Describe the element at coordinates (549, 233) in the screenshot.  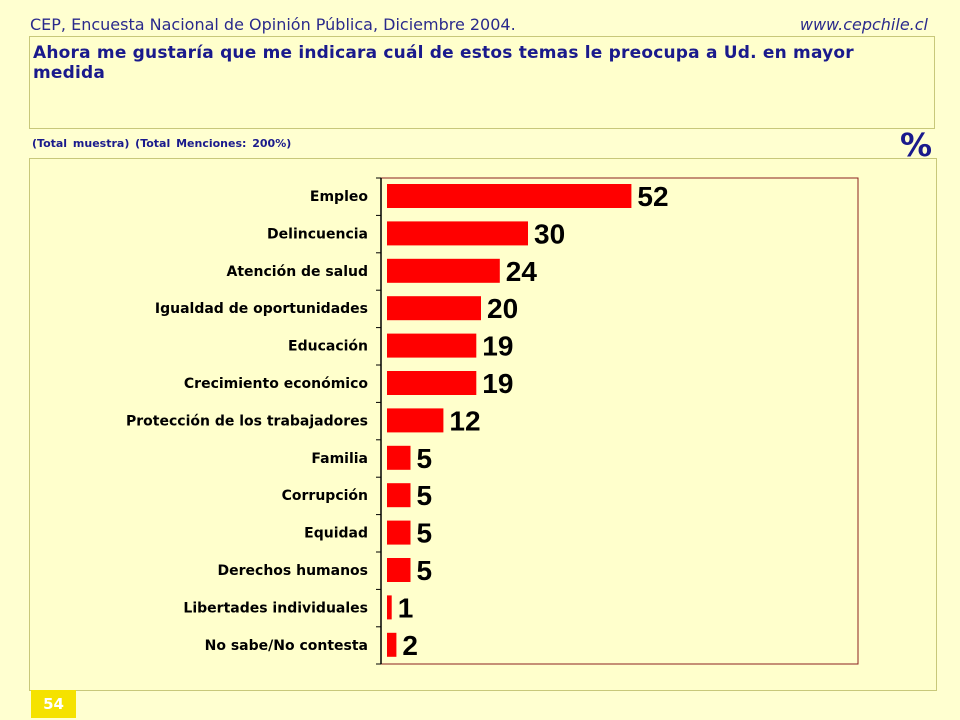
I see `value-label: 30` at that location.